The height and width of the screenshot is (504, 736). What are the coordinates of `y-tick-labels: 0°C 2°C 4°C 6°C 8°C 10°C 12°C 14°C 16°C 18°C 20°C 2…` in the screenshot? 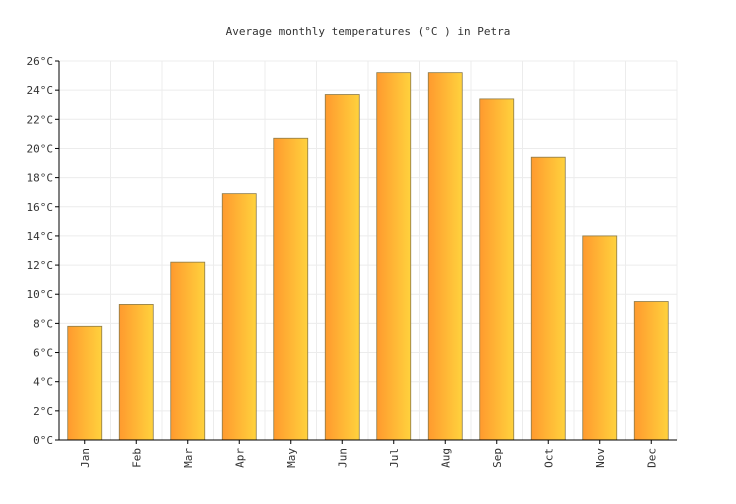 It's located at (40, 251).